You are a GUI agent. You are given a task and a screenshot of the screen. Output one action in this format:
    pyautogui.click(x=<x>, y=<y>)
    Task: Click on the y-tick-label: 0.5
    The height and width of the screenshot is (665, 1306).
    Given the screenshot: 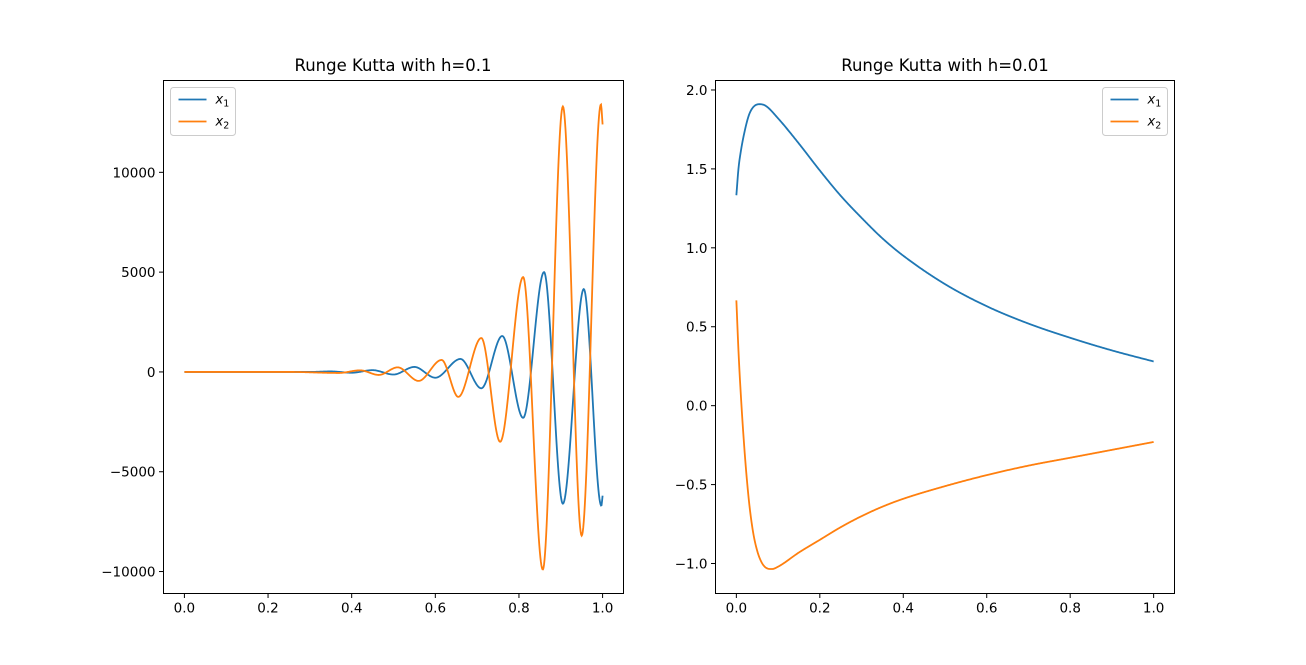 What is the action you would take?
    pyautogui.click(x=696, y=328)
    